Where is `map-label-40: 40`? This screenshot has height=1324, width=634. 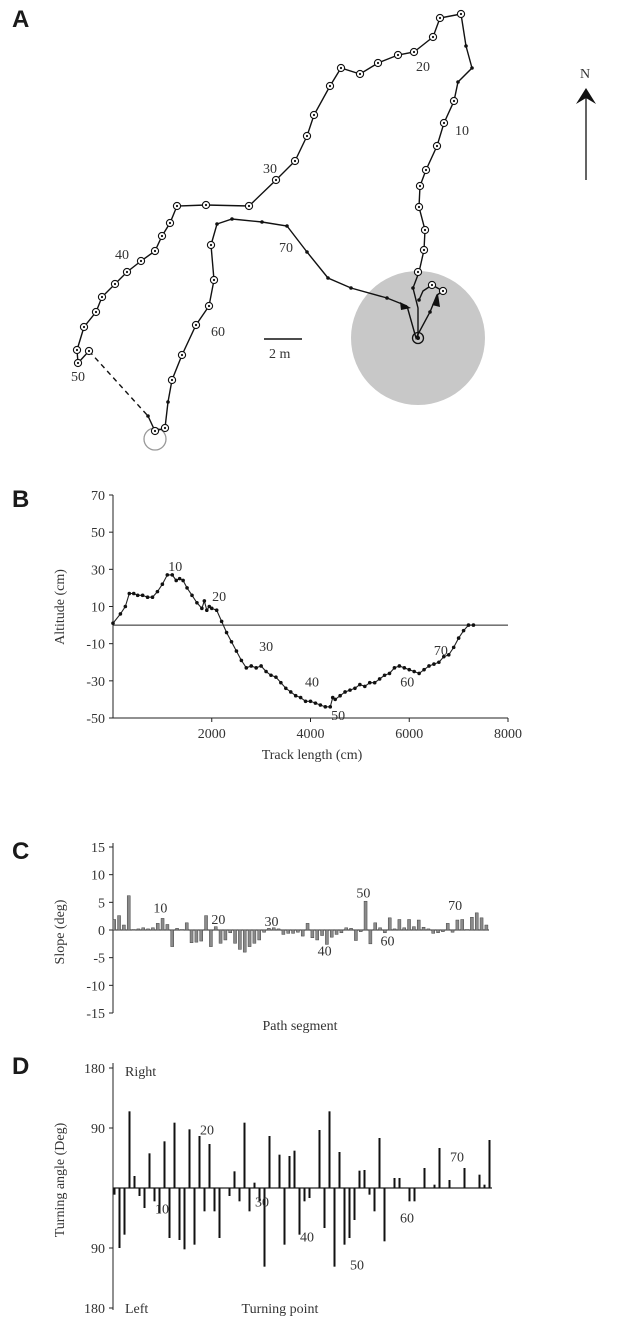
map-label-40: 40 is located at coordinates (122, 255).